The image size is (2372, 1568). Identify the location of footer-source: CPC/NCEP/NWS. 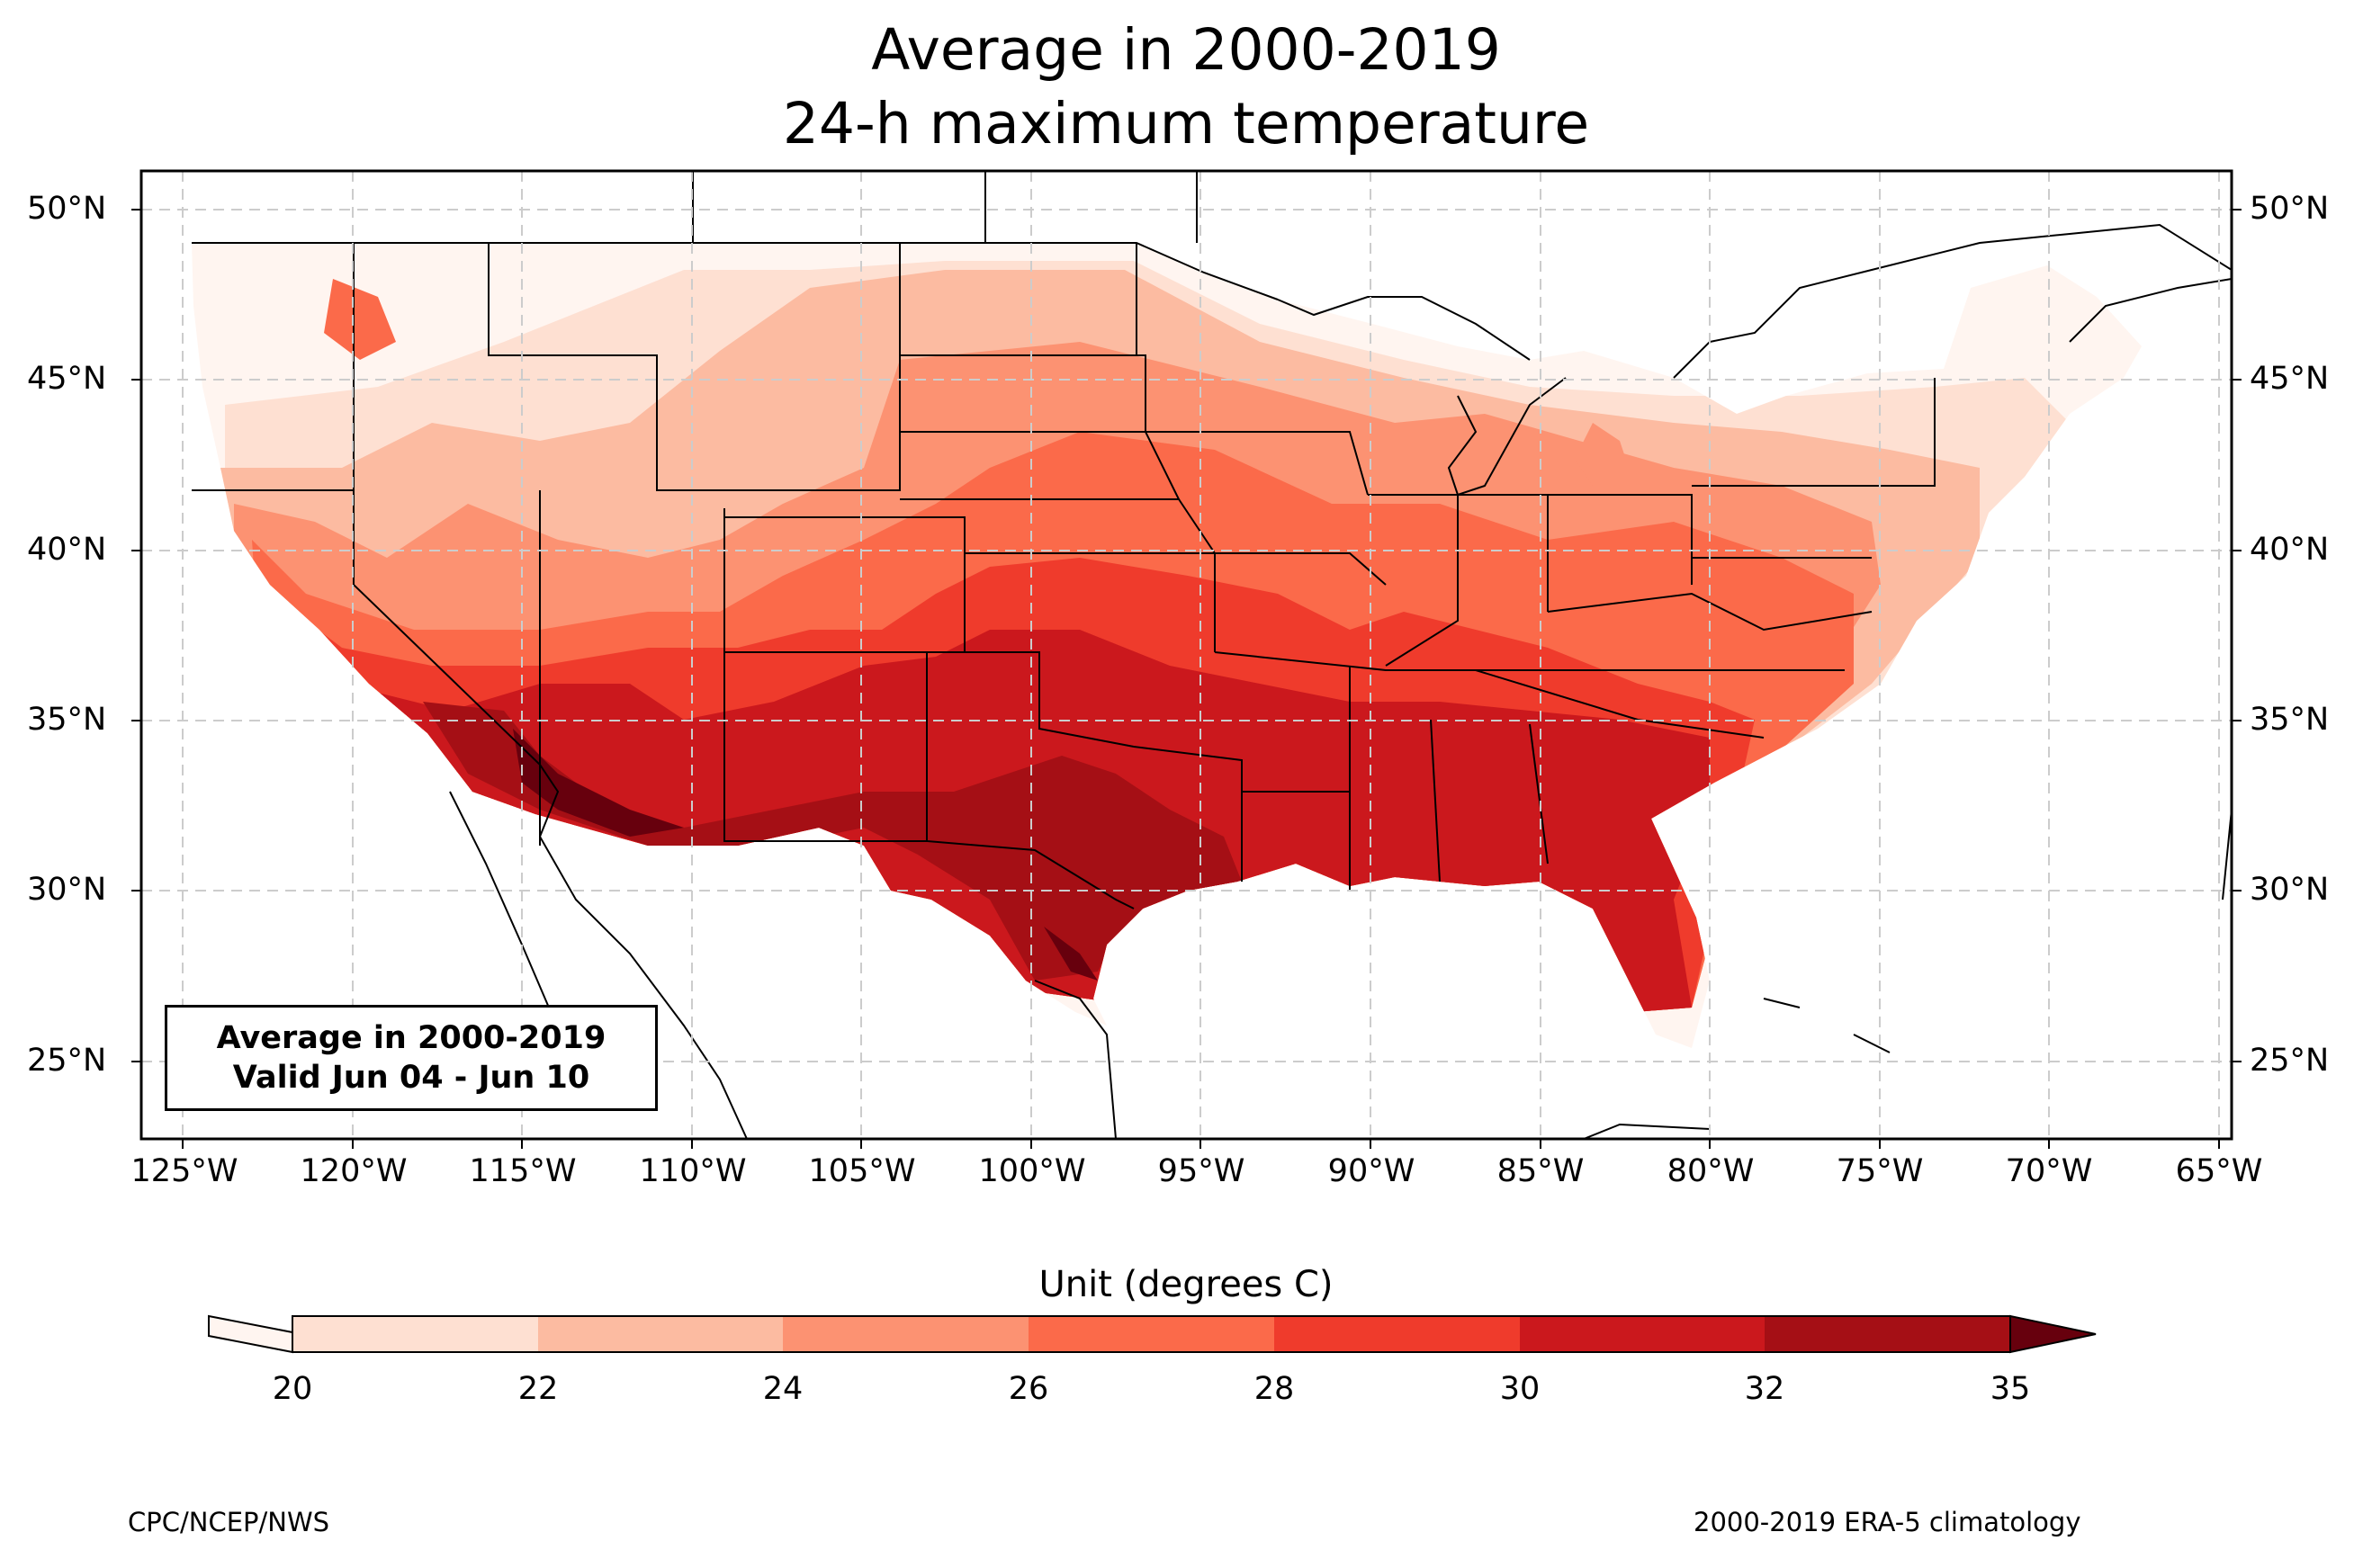
(229, 1522).